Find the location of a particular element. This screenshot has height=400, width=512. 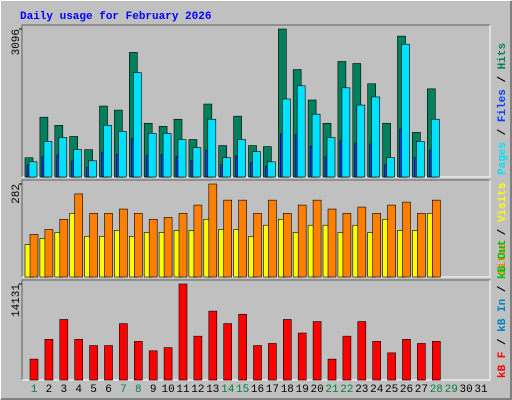

x-tick-label: 15 is located at coordinates (242, 390).